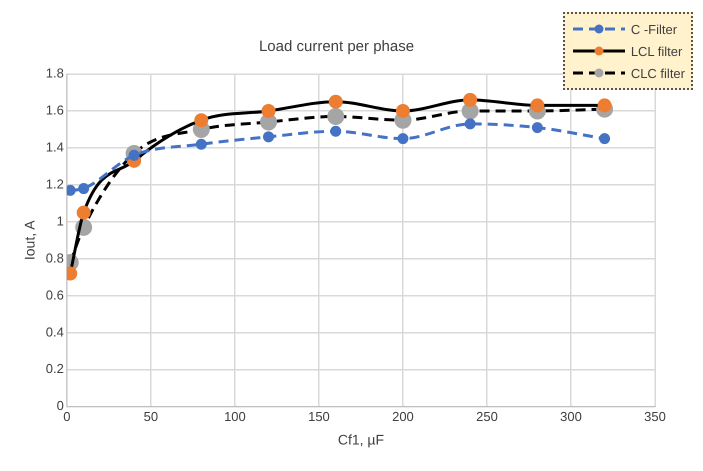 This screenshot has width=703, height=471. Describe the element at coordinates (655, 416) in the screenshot. I see `x-tick-label: 350` at that location.